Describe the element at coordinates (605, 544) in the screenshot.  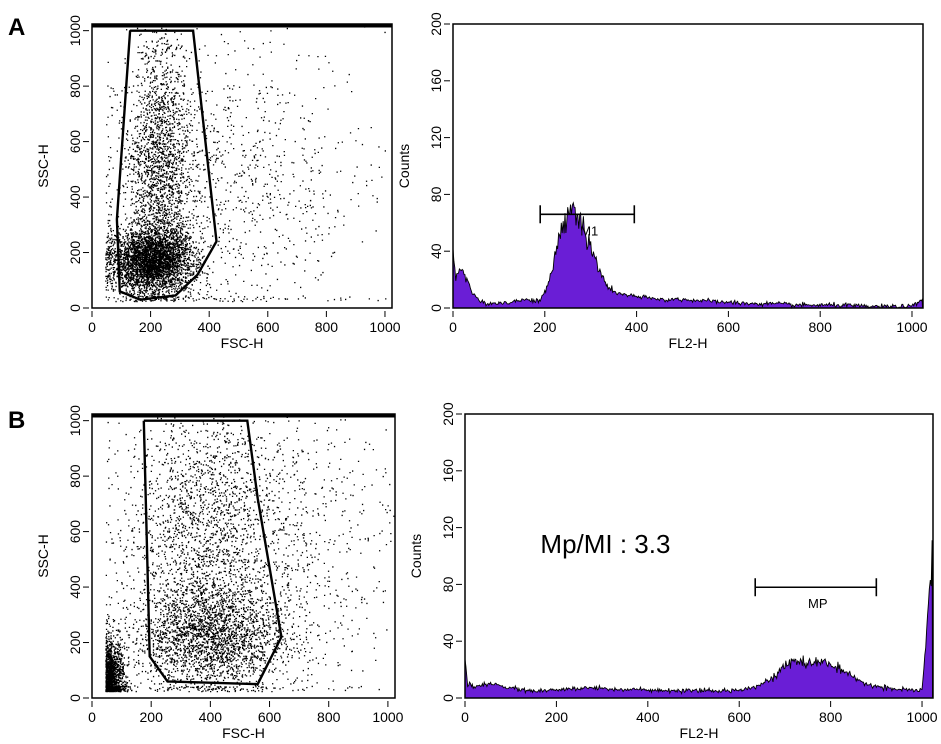
I see `ratio-annotation: Mp/MI : 3.3` at that location.